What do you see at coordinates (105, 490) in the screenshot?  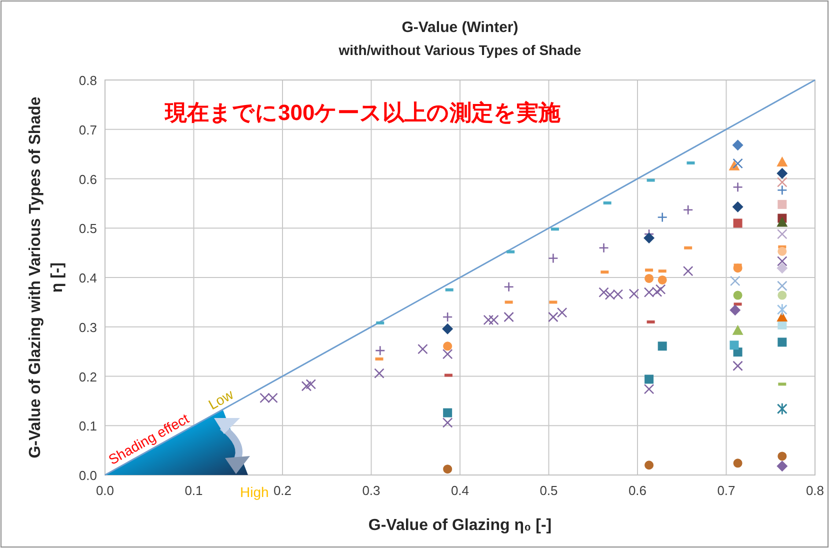 I see `x-tick-label: 0.0` at bounding box center [105, 490].